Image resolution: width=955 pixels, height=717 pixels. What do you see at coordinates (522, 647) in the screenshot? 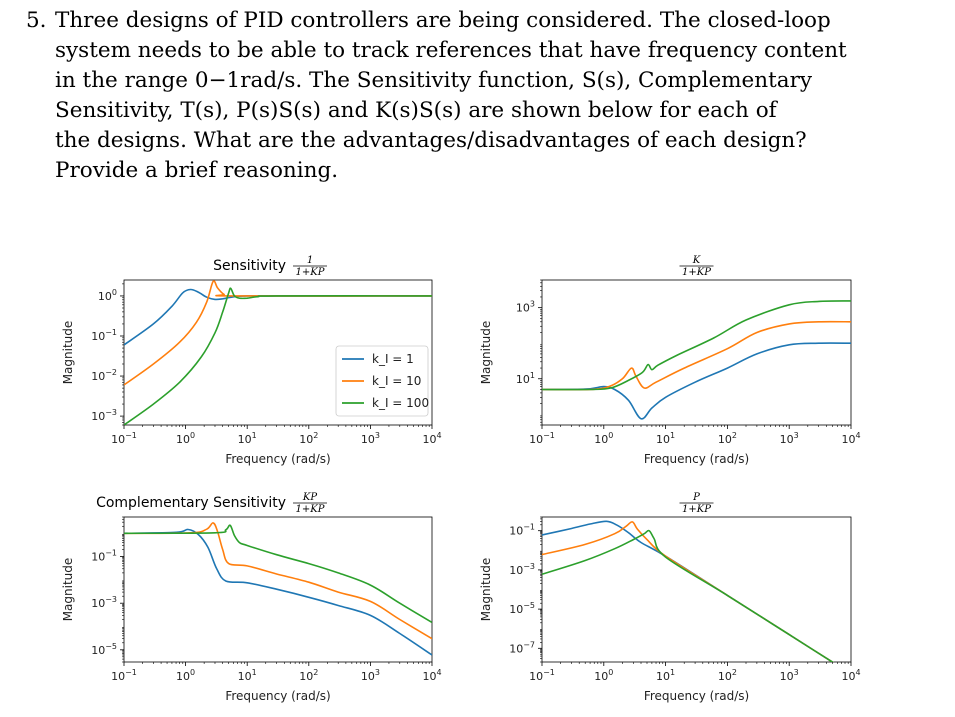
I see `y-tick-label: 10⁻⁷` at bounding box center [522, 647].